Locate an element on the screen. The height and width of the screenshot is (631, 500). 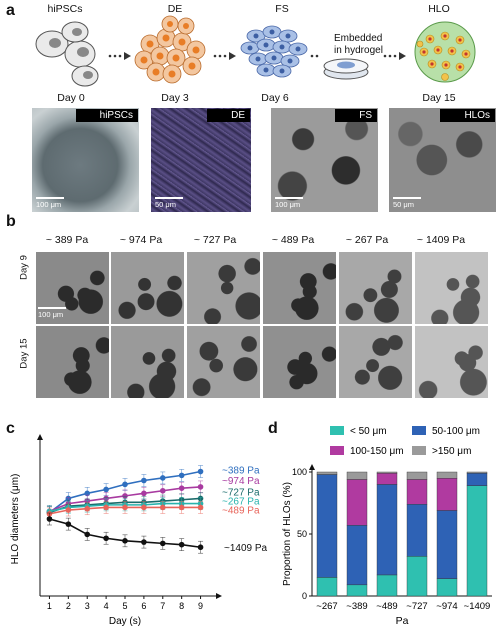
bar-segment-~267-0 is located at coordinates (327, 587).